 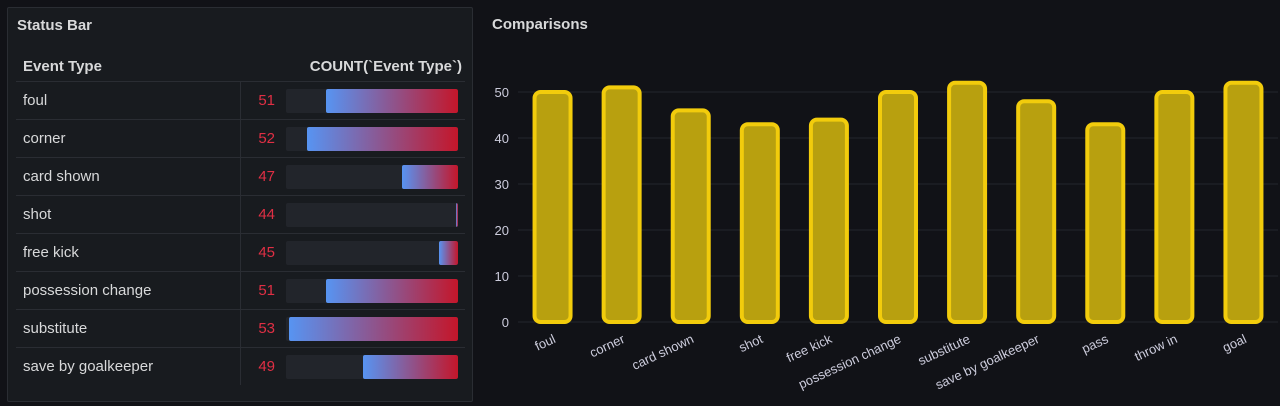 I want to click on y-tick-label: 20, so click(x=502, y=230).